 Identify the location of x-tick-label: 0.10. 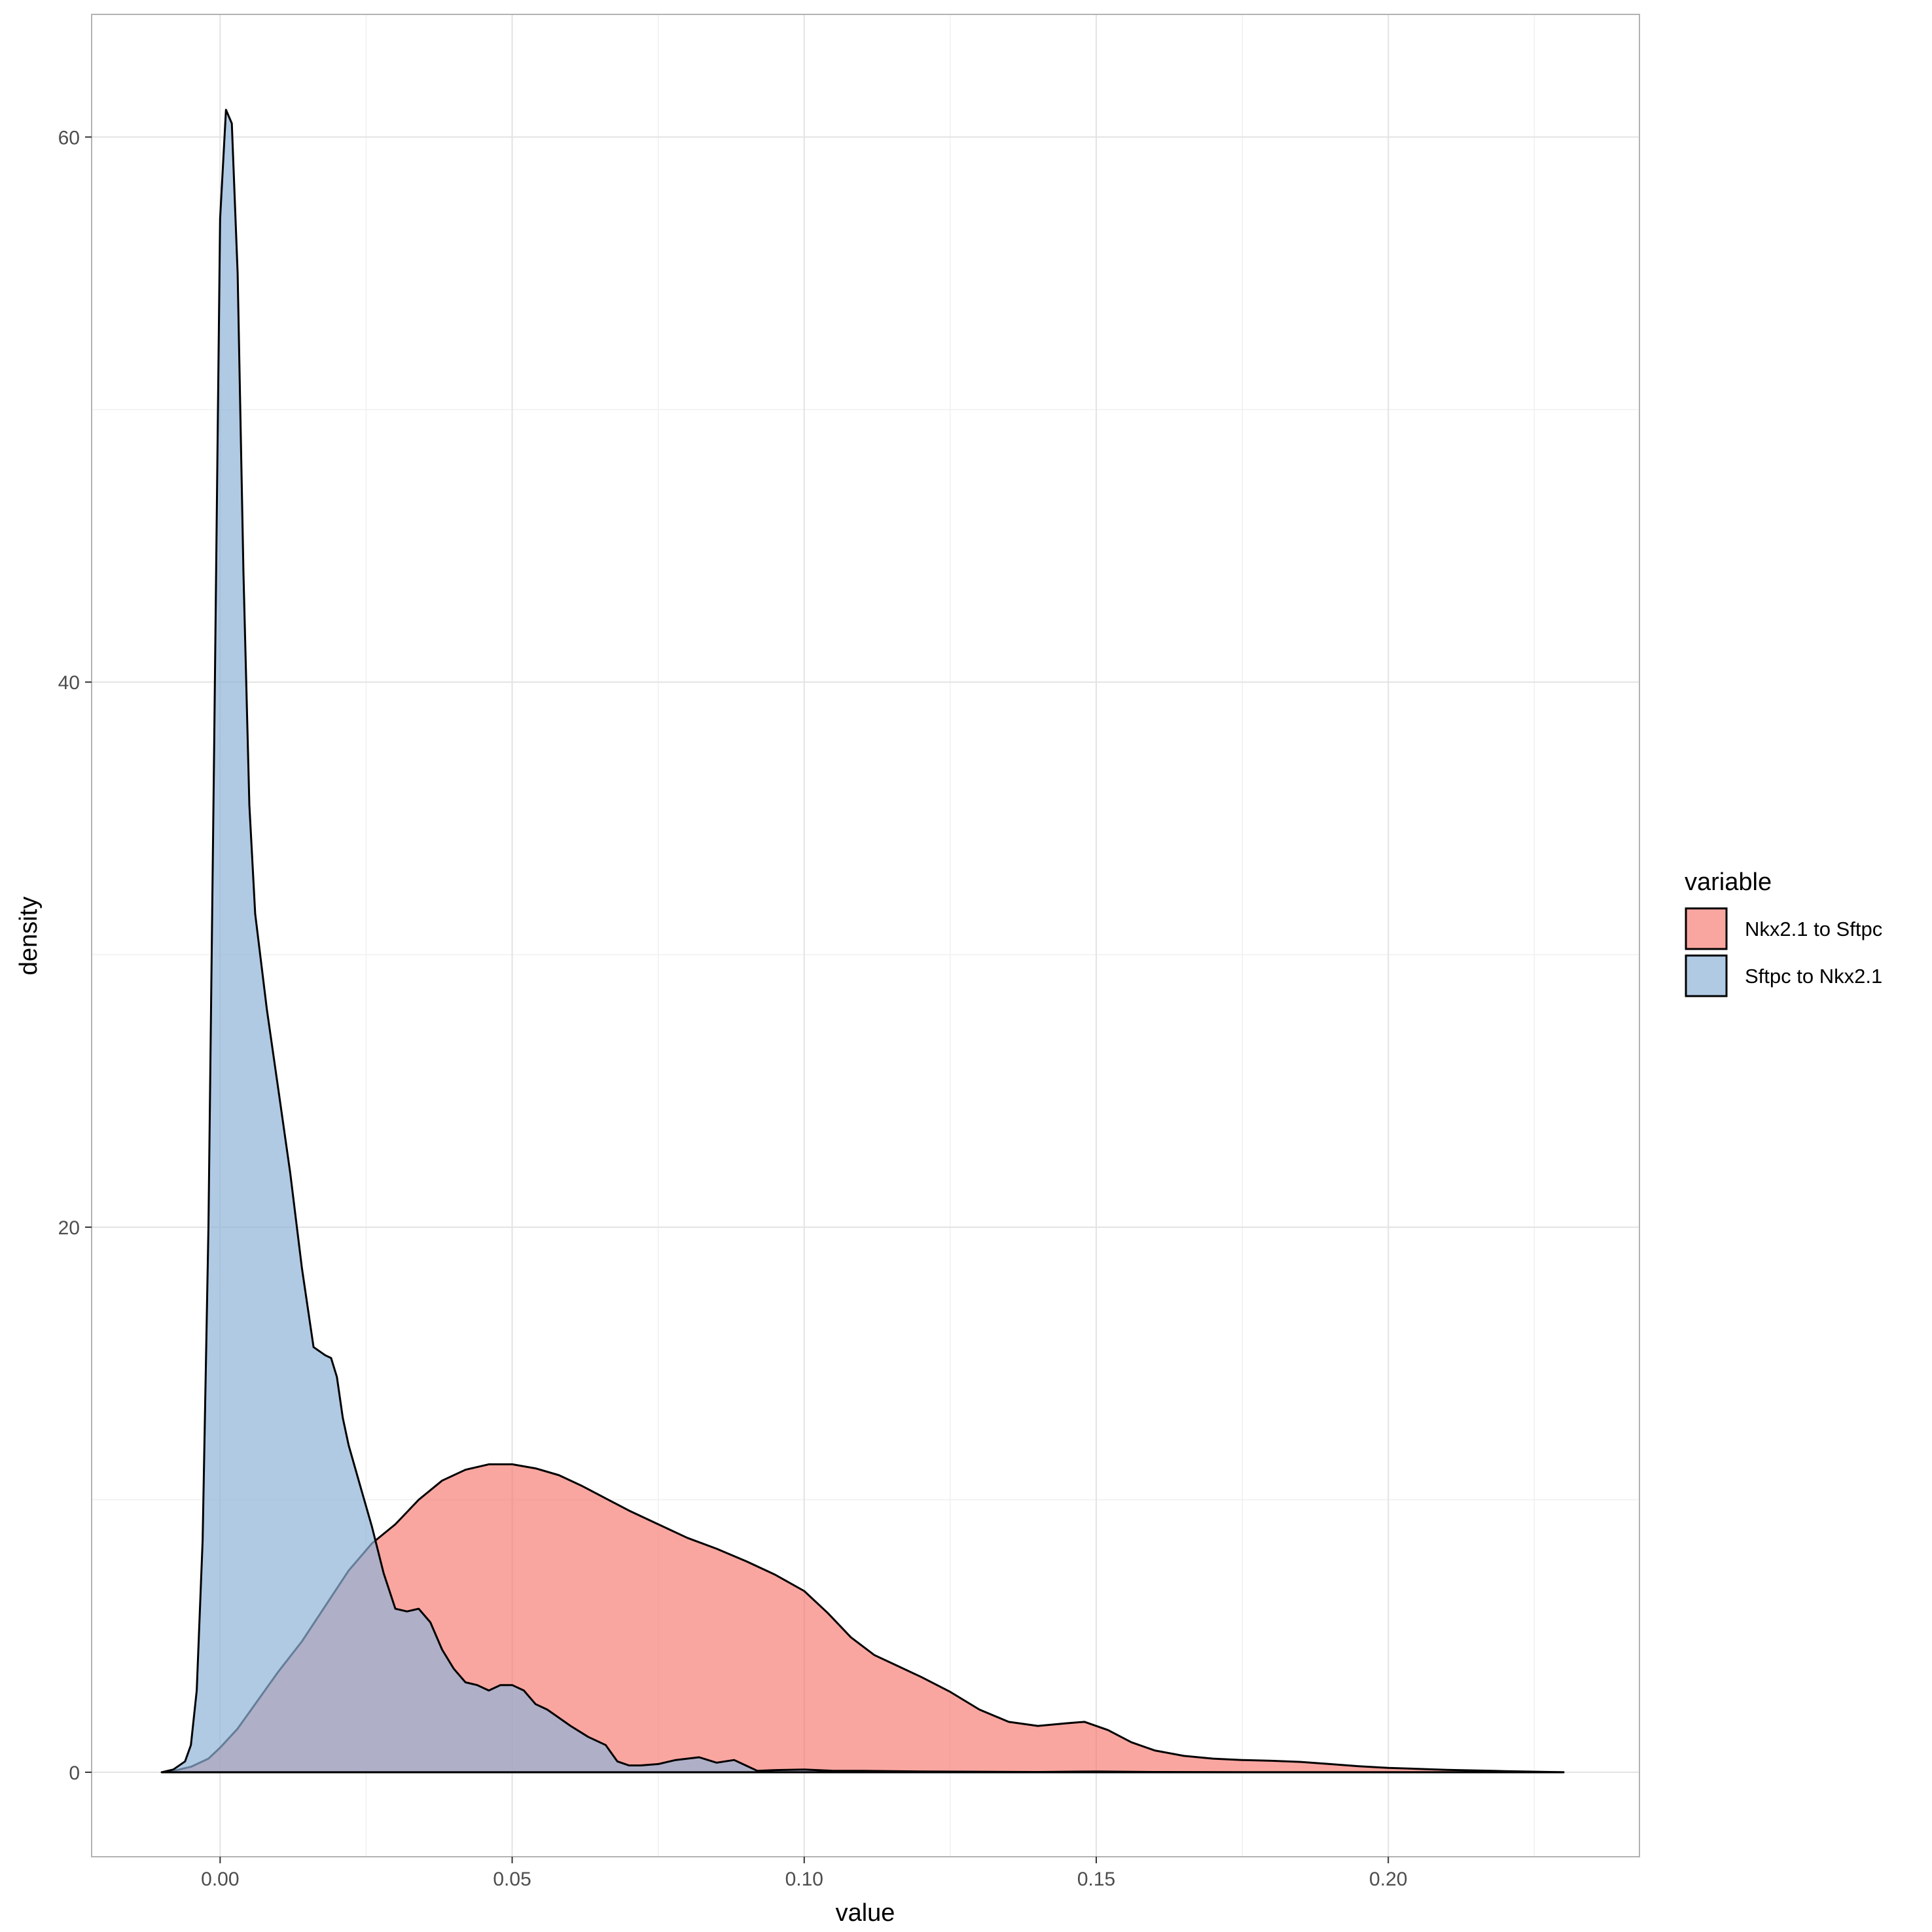
(804, 1879).